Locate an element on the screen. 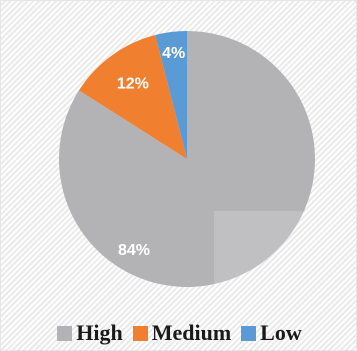 The height and width of the screenshot is (351, 357). legend-item-medium: Medium is located at coordinates (182, 332).